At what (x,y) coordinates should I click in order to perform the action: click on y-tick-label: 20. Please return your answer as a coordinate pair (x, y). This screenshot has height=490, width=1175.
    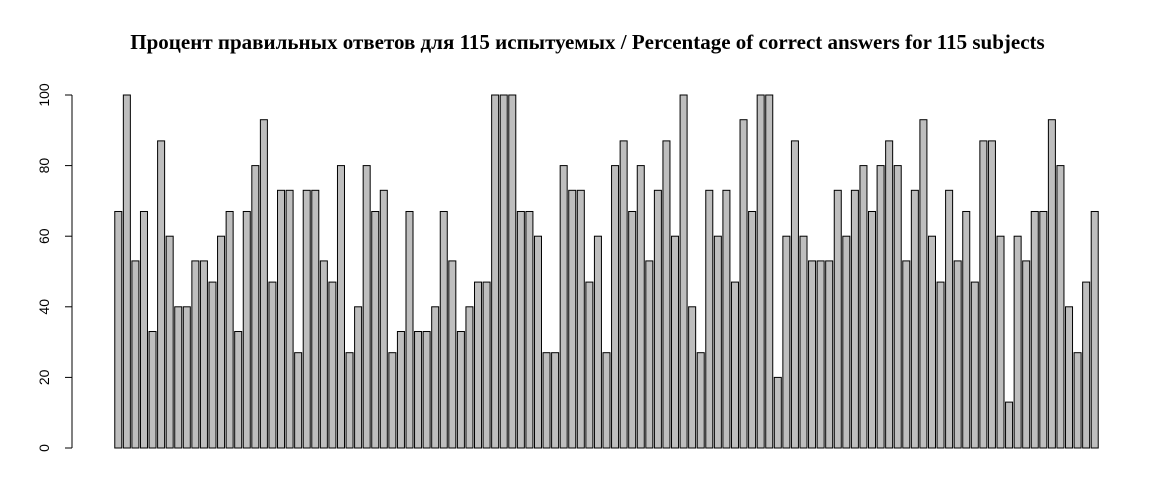
    Looking at the image, I should click on (44, 377).